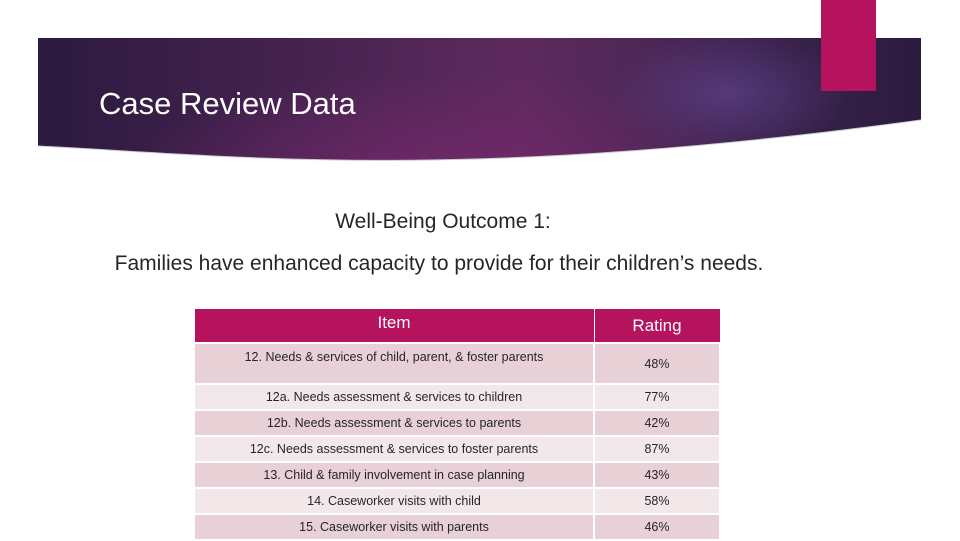 Image resolution: width=960 pixels, height=541 pixels. I want to click on row-rating: 43%, so click(657, 475).